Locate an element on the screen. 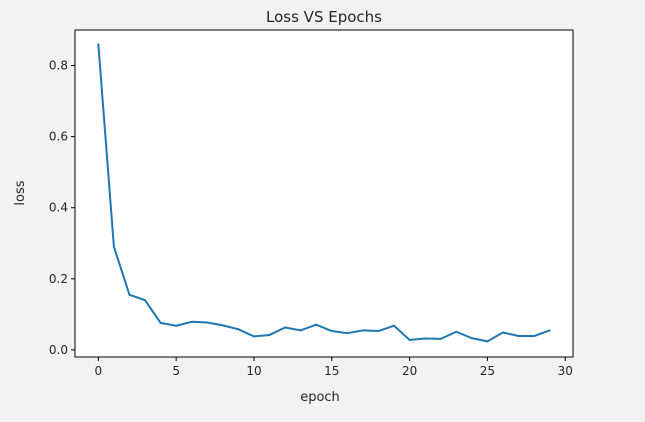 This screenshot has height=422, width=645. x-tick-label: 0 is located at coordinates (99, 371).